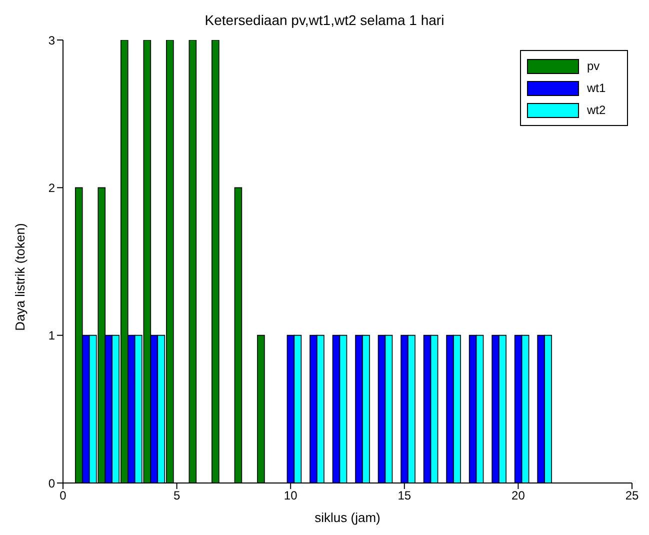 The width and height of the screenshot is (649, 535). Describe the element at coordinates (52, 335) in the screenshot. I see `y-tick-label: 1` at that location.